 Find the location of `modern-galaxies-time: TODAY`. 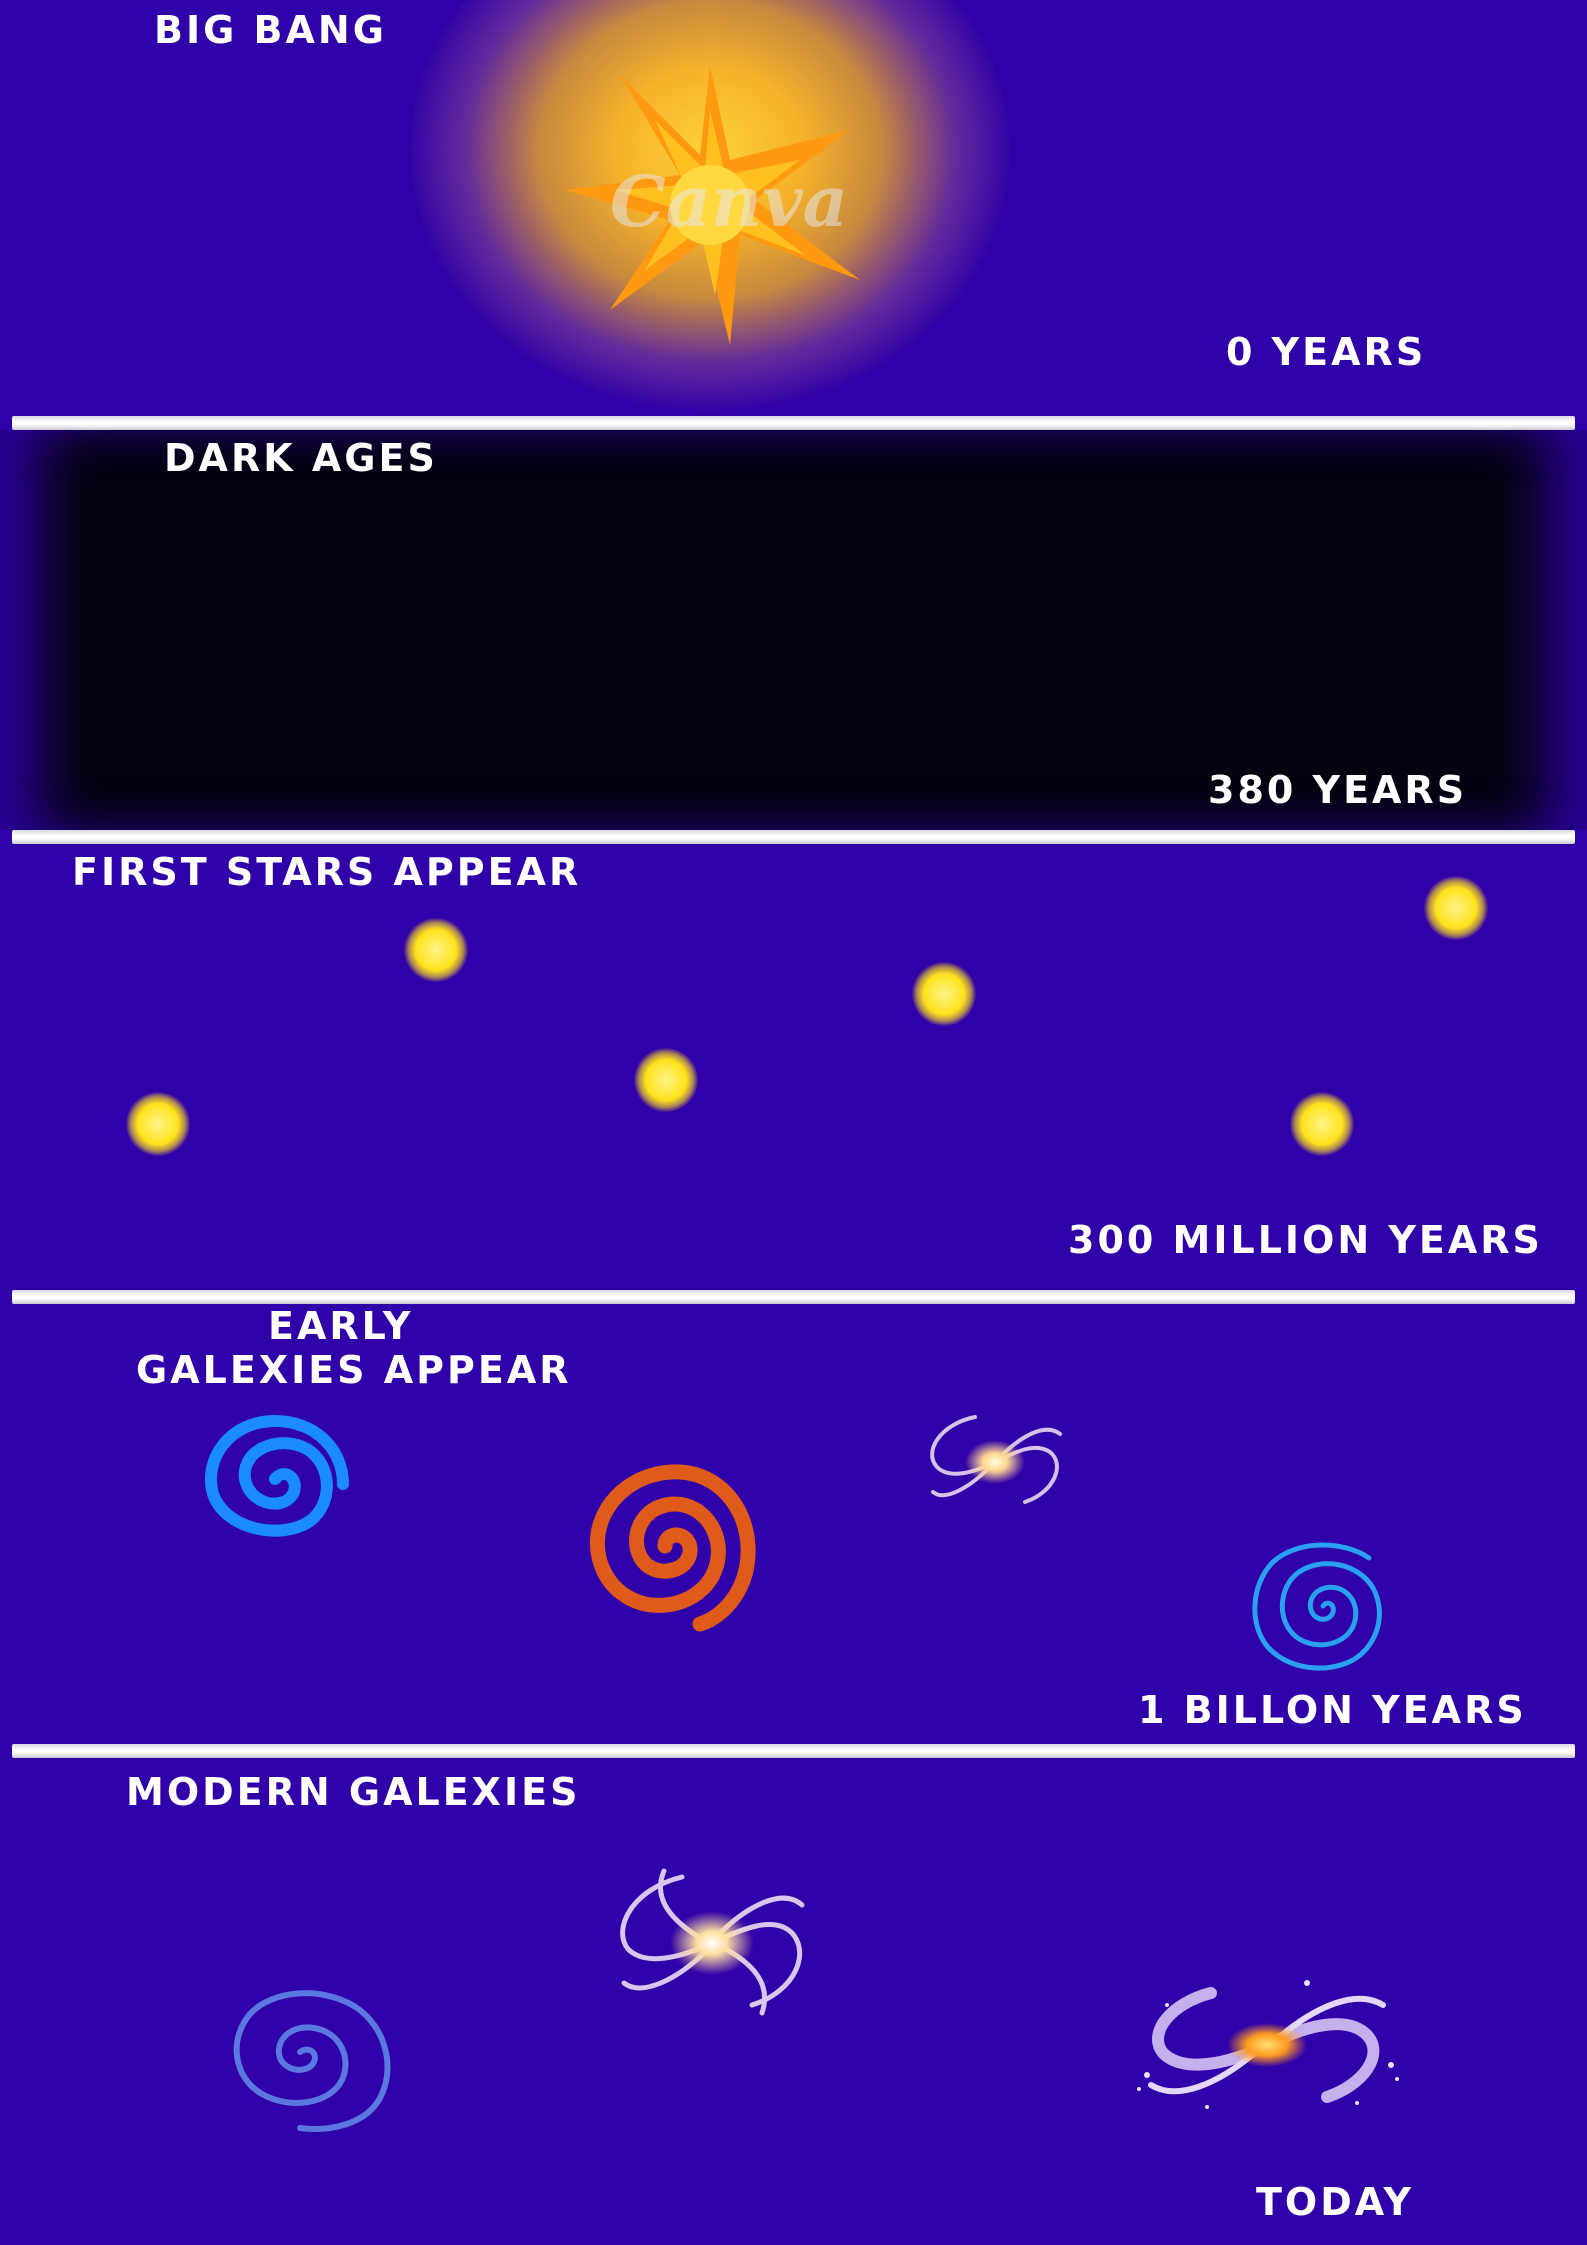

modern-galaxies-time: TODAY is located at coordinates (1335, 2202).